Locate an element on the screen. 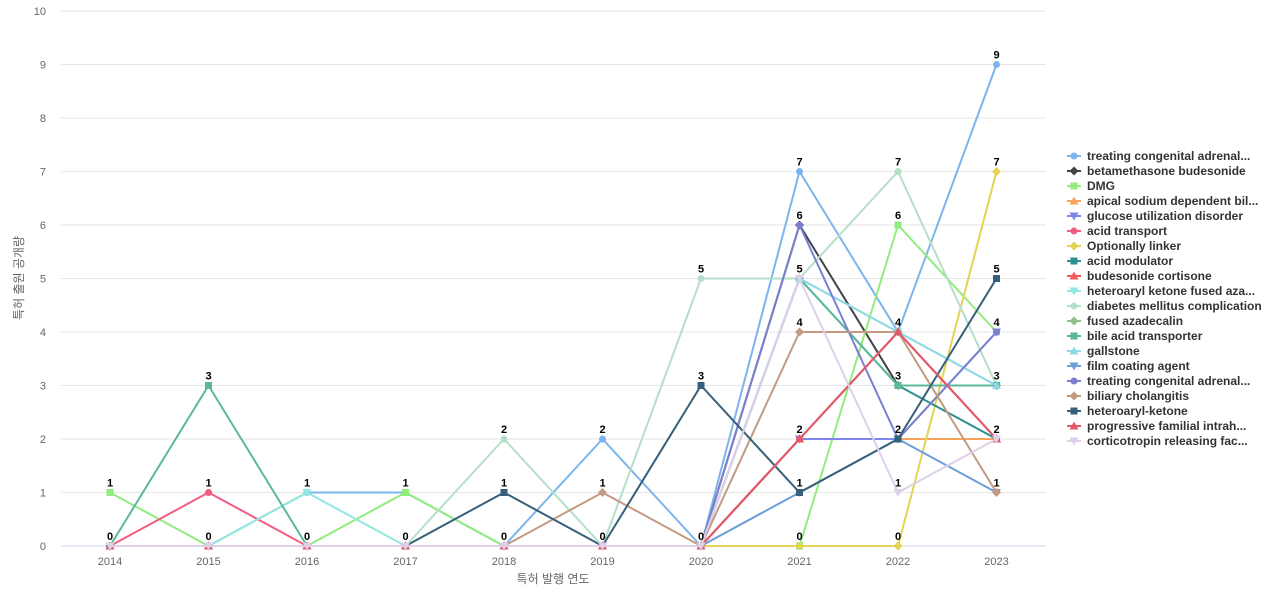 The image size is (1280, 600). y-tick-label: 0 is located at coordinates (43, 547).